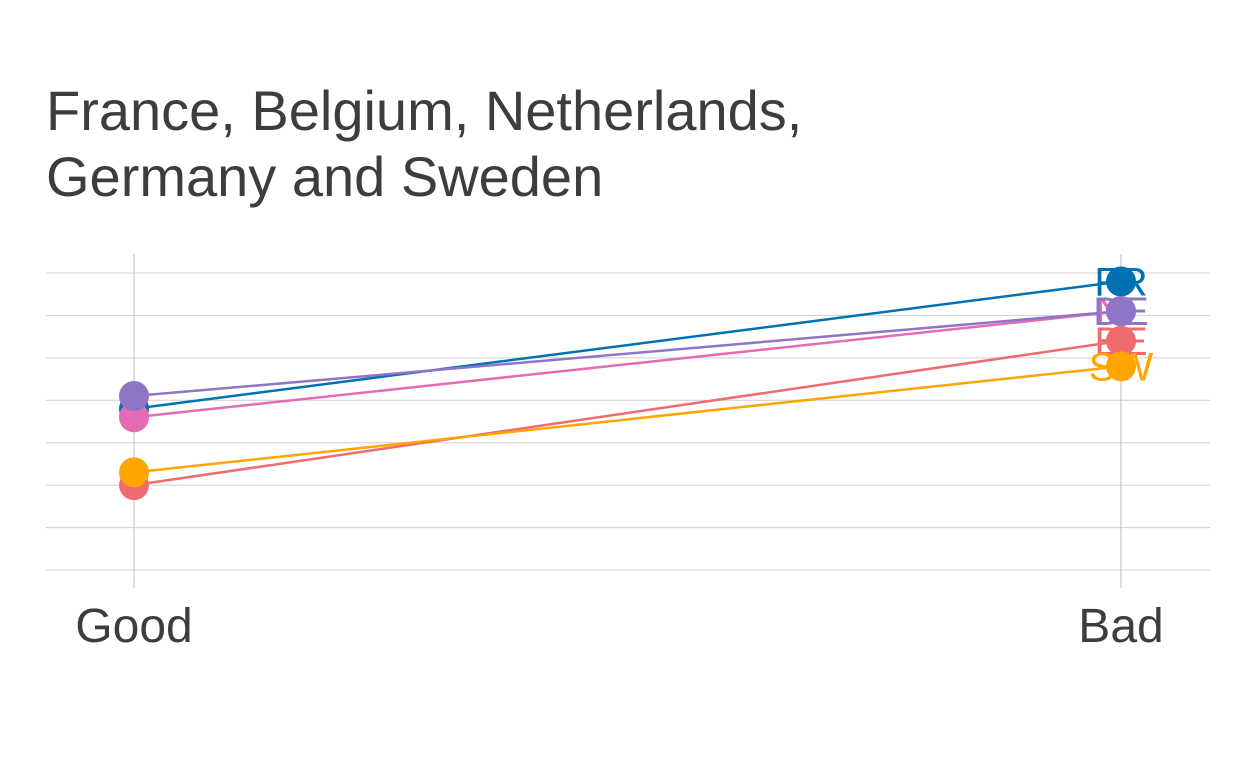  What do you see at coordinates (325, 176) in the screenshot?
I see `chart-title-line-2: Germany and Sweden` at bounding box center [325, 176].